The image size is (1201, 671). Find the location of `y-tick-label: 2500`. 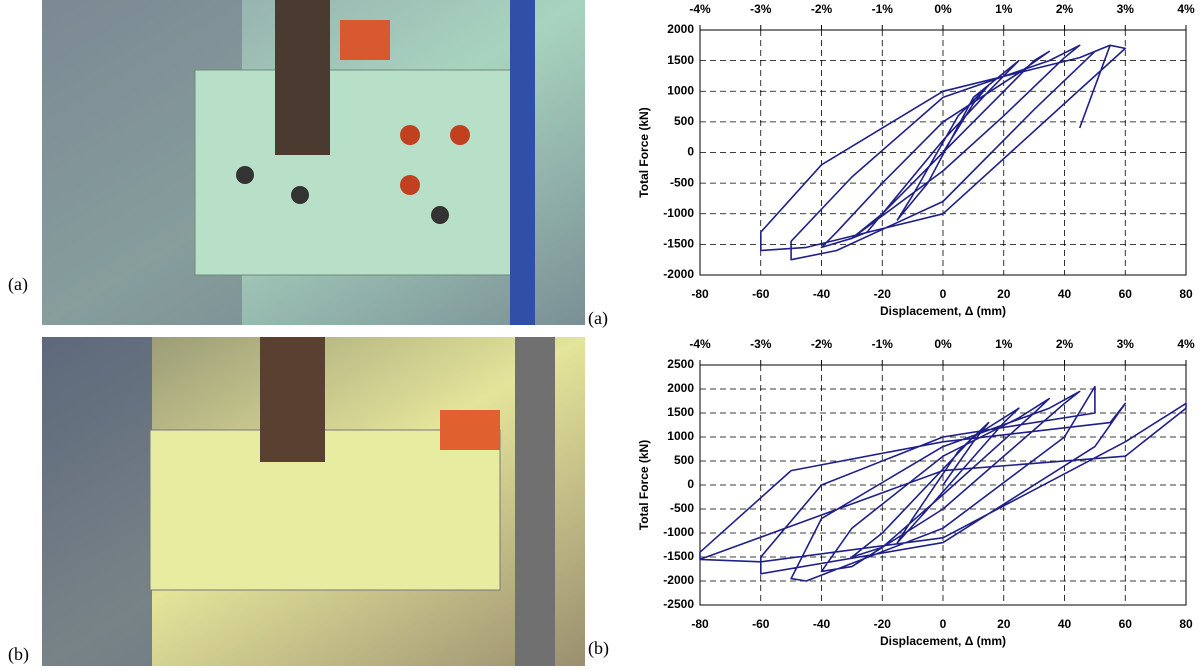

y-tick-label: 2500 is located at coordinates (680, 364).